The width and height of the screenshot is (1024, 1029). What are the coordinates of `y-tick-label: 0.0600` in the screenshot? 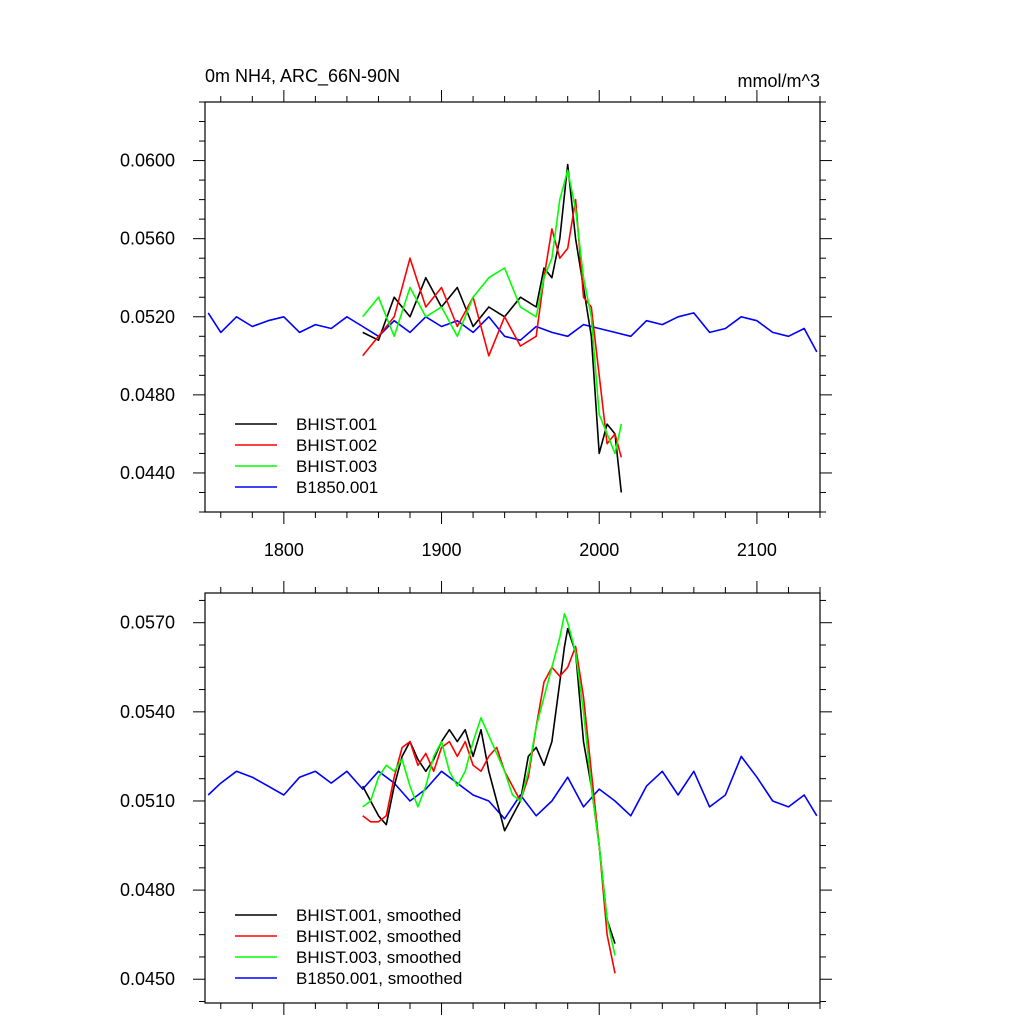 It's located at (147, 161).